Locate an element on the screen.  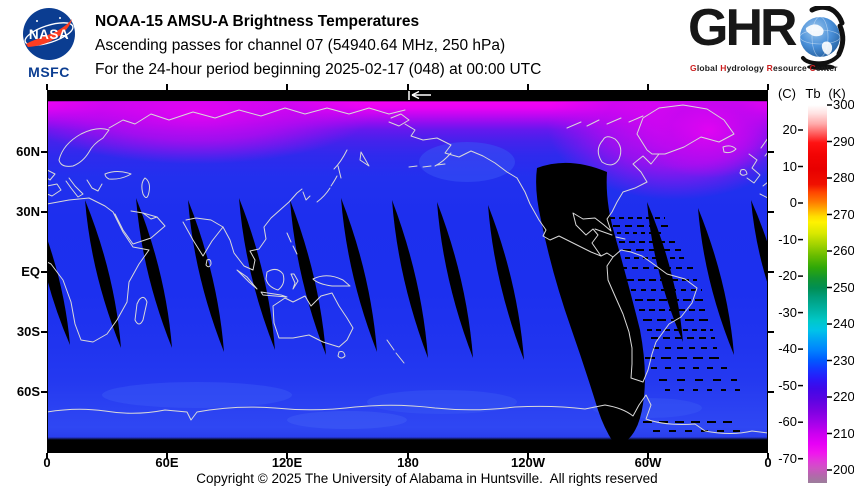
lat-label-30s: 30S is located at coordinates (28, 331).